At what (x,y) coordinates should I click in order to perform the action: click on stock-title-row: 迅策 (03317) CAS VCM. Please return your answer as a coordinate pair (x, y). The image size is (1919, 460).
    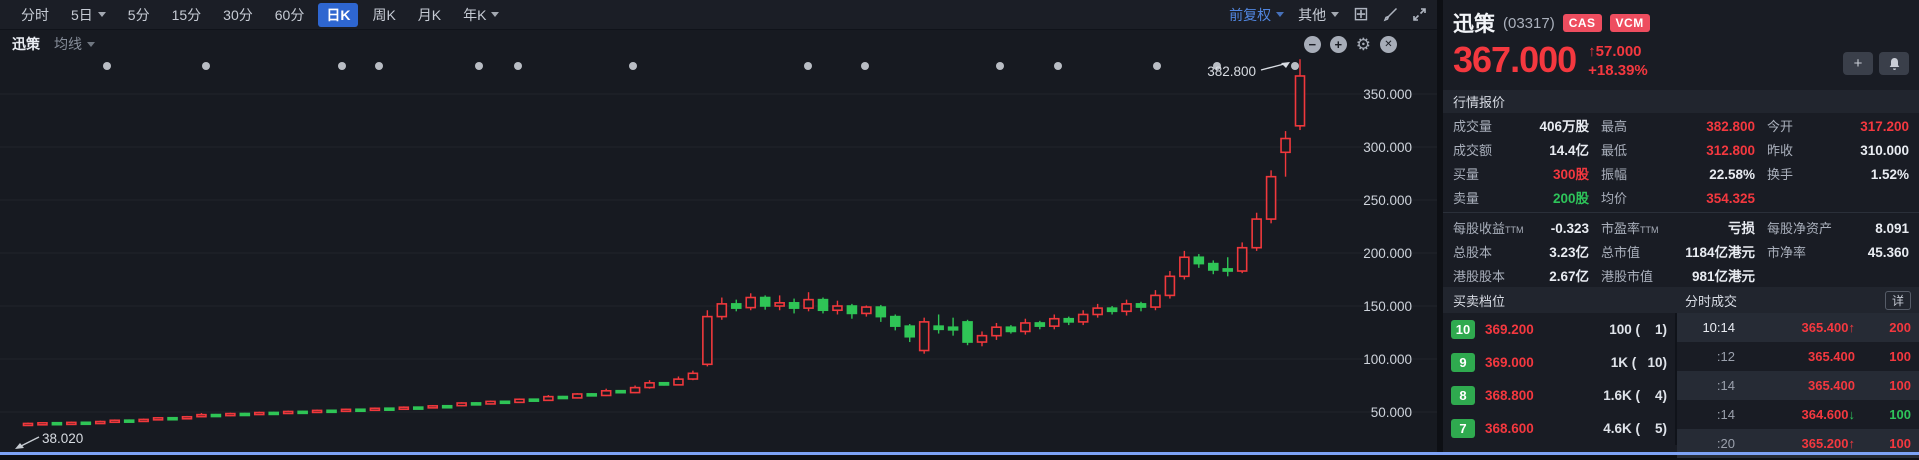
    Looking at the image, I should click on (1681, 23).